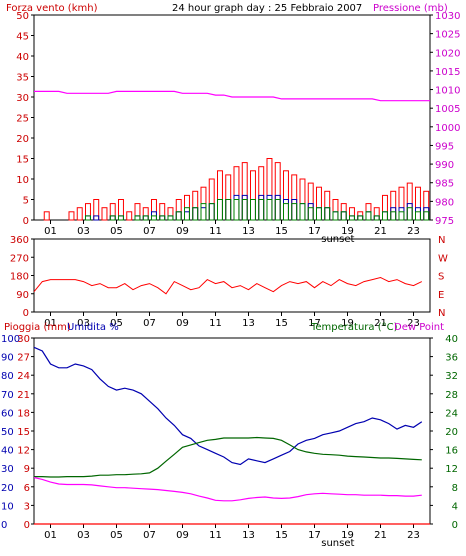 The height and width of the screenshot is (556, 466). What do you see at coordinates (83, 535) in the screenshot?
I see `climate-x-axis-tick-label: 03` at bounding box center [83, 535].